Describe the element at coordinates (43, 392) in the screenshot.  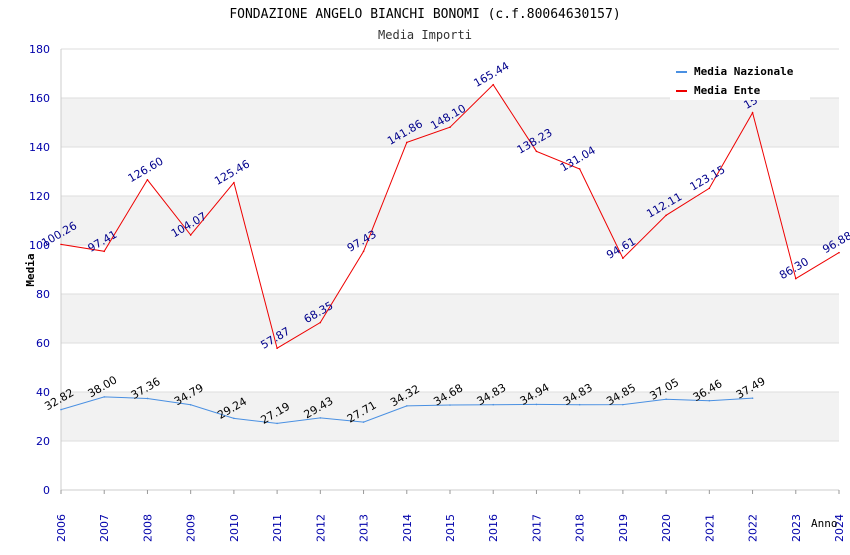
I see `y-tick-label: 40` at that location.